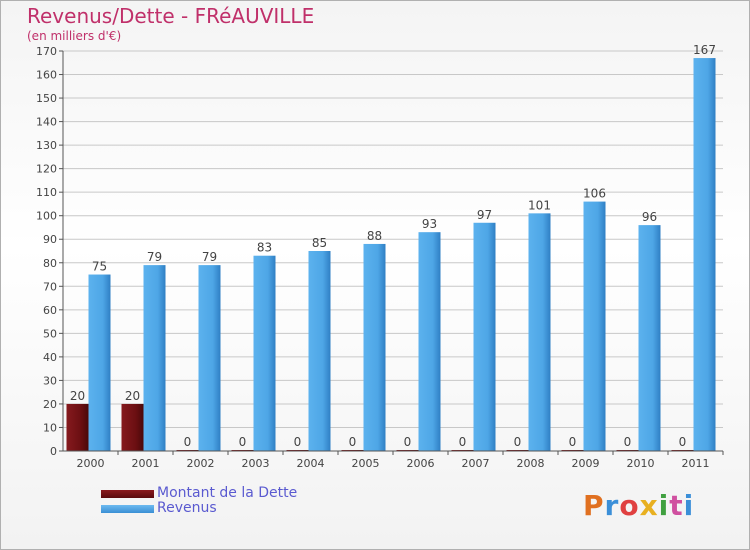  Describe the element at coordinates (594, 505) in the screenshot. I see `logo-letter: P` at that location.